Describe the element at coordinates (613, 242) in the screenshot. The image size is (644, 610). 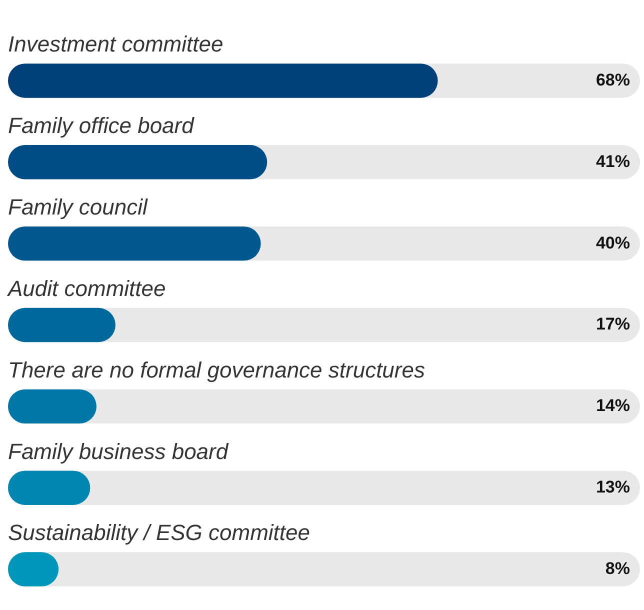
I see `data-label: 40%` at that location.